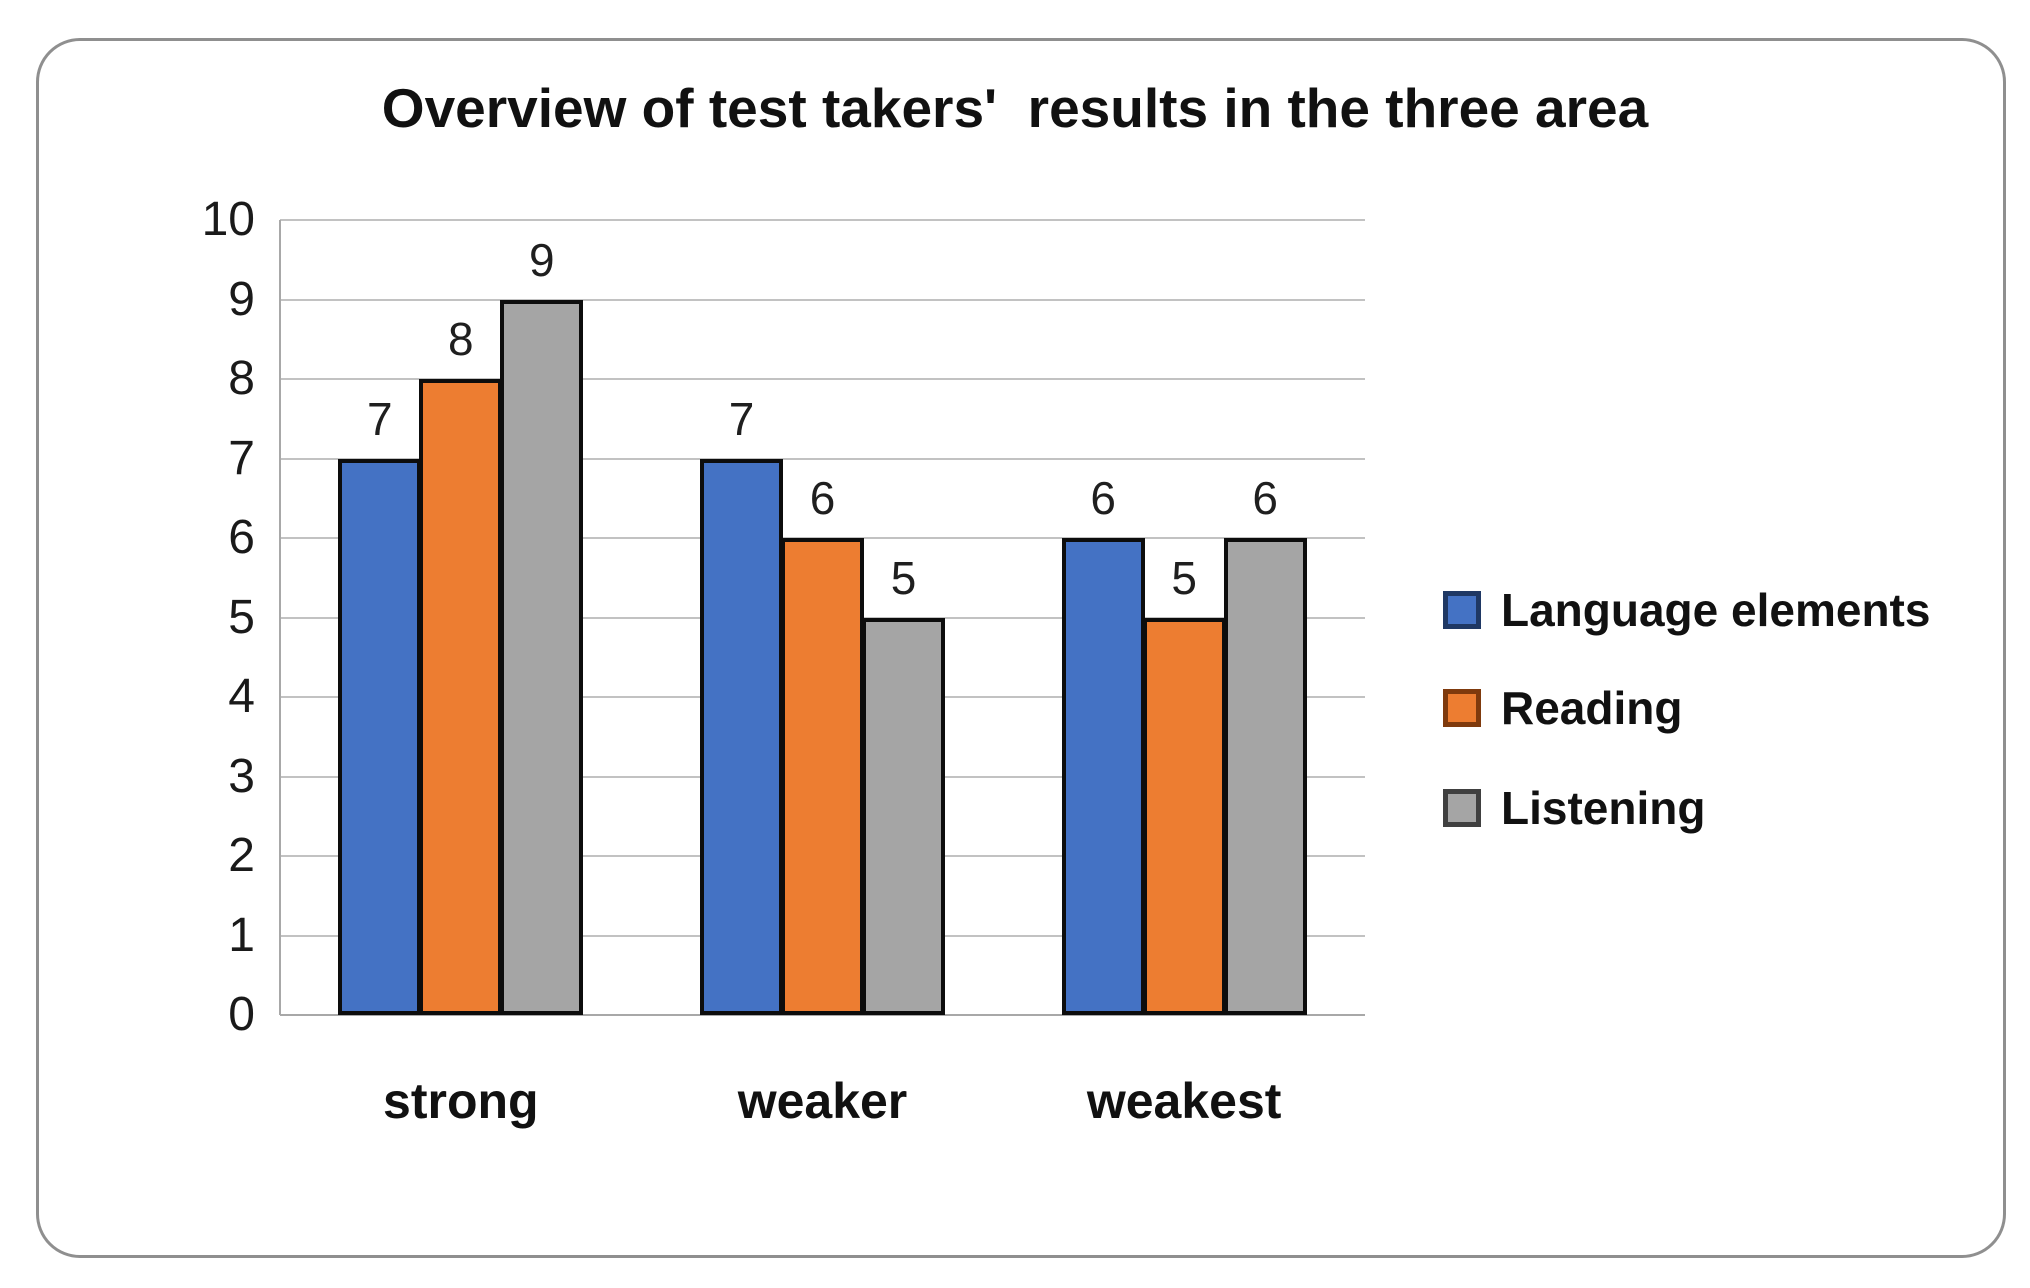 Image resolution: width=2030 pixels, height=1288 pixels. What do you see at coordinates (542, 657) in the screenshot?
I see `bar-strong-listening` at bounding box center [542, 657].